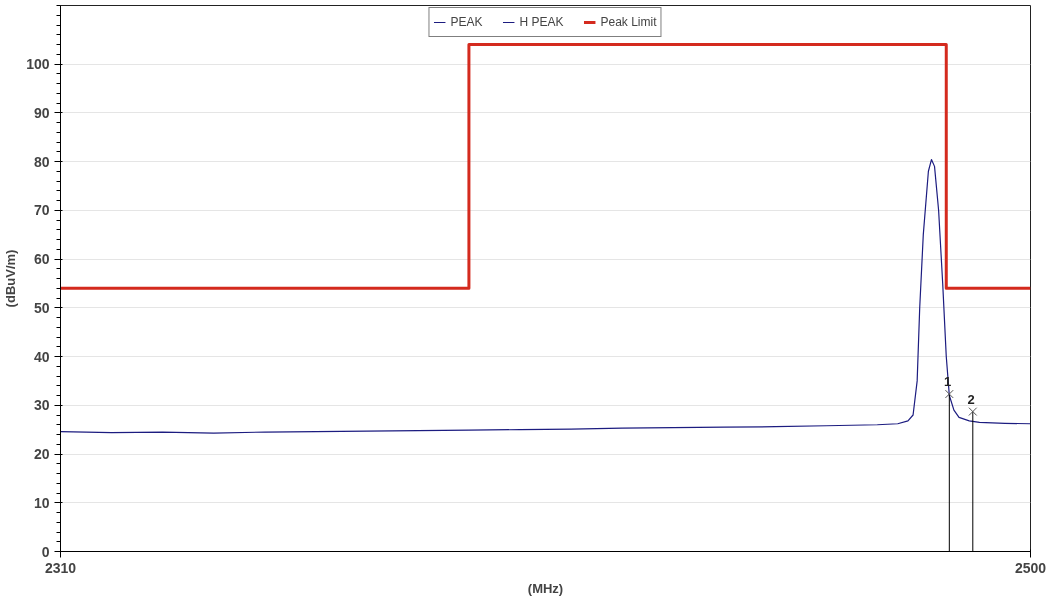 This screenshot has width=1057, height=603. I want to click on y-tick-label: 20, so click(41, 454).